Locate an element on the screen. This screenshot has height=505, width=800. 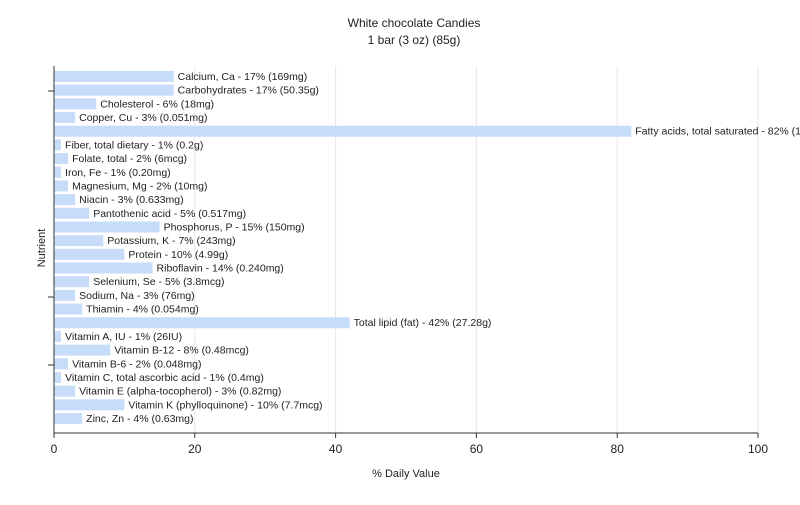
chart-subtitle: 1 bar (3 oz) (85g) is located at coordinates (414, 40).